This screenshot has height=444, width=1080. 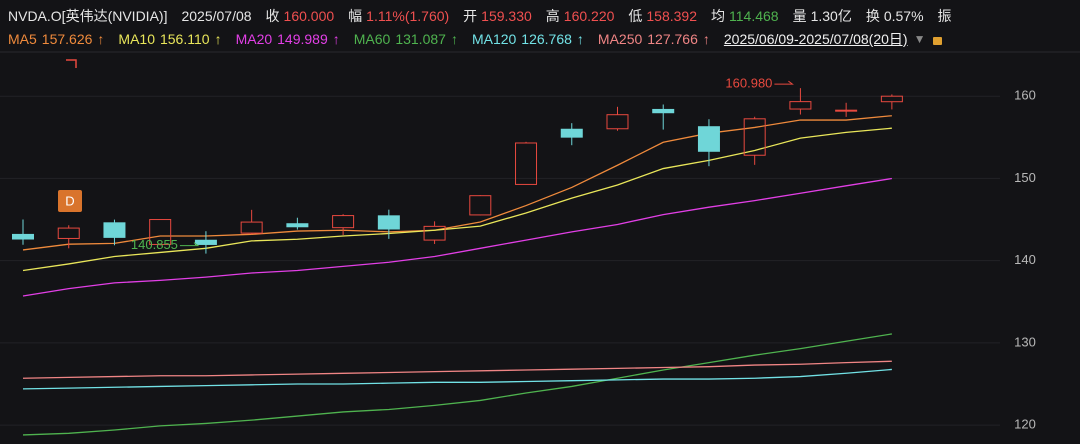 What do you see at coordinates (552, 16) in the screenshot?
I see `field-label: 高` at bounding box center [552, 16].